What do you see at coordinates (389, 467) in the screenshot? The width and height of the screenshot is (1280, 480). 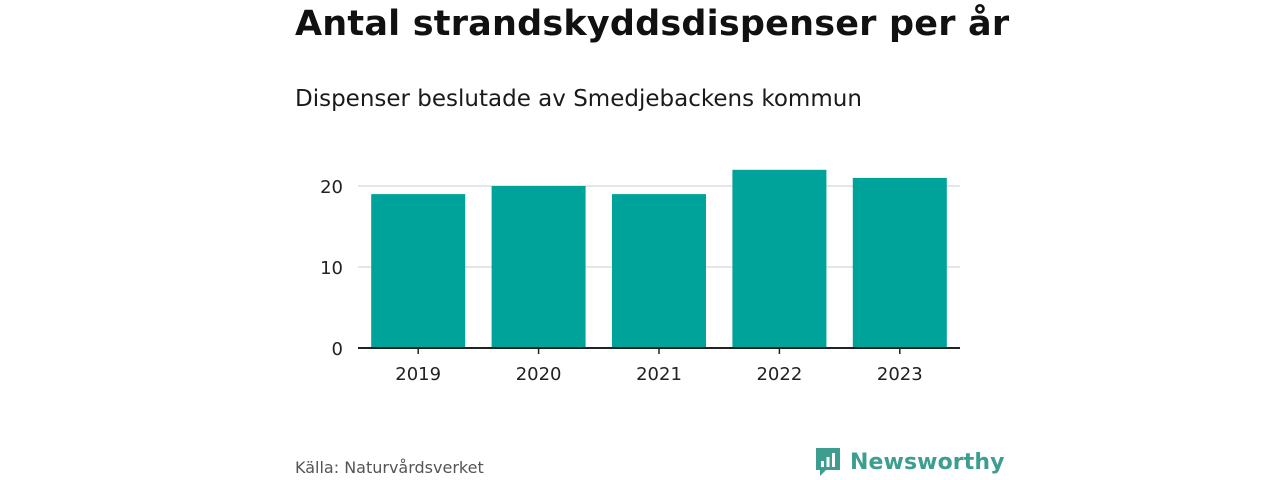 I see `source-note: Källa: Naturvårdsverket` at bounding box center [389, 467].